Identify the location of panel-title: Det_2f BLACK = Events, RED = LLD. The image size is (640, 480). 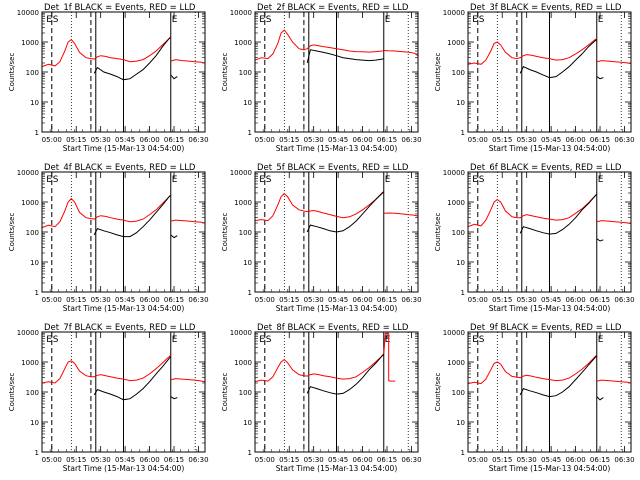
(333, 8).